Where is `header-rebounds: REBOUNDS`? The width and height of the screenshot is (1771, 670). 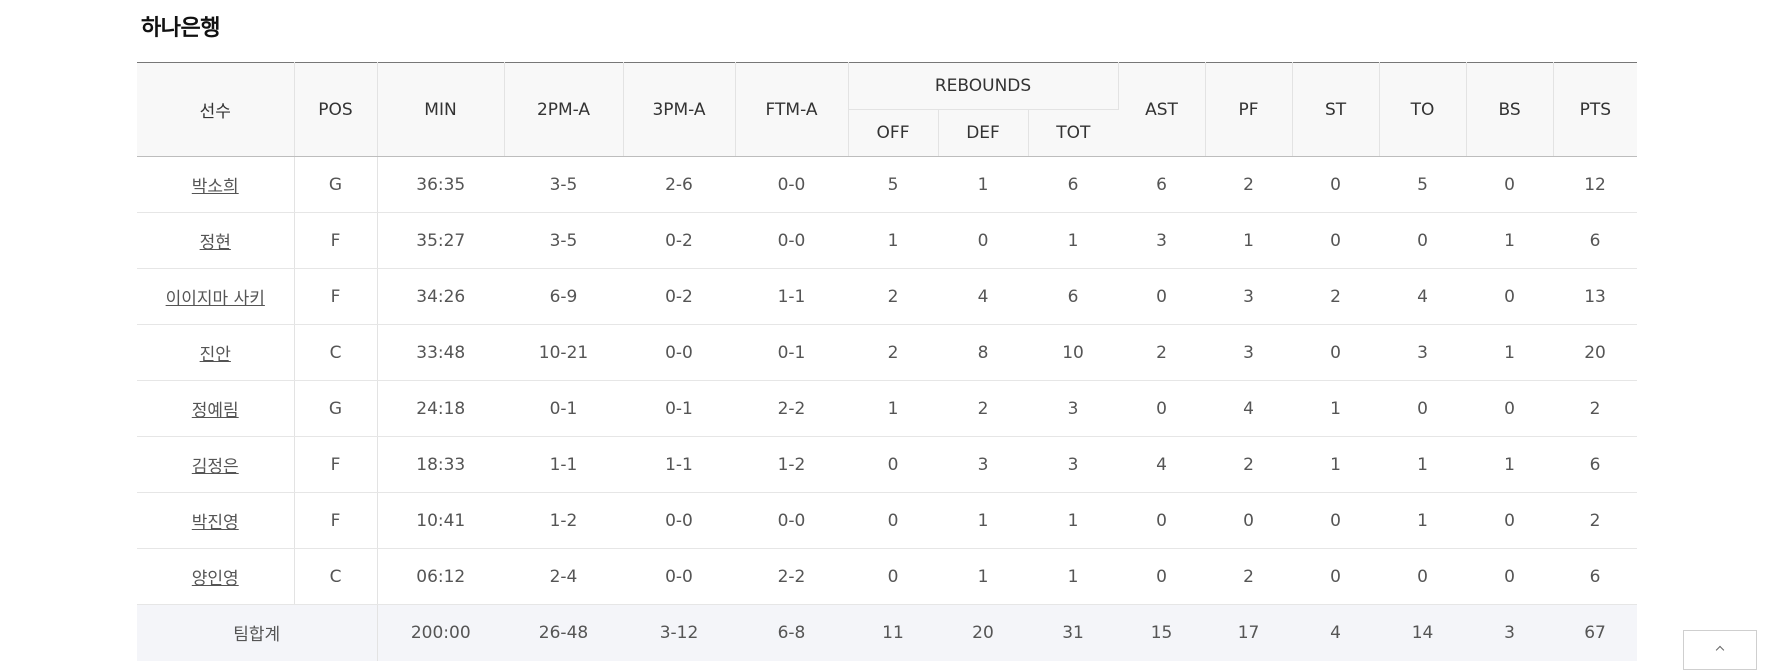
header-rebounds: REBOUNDS is located at coordinates (983, 86).